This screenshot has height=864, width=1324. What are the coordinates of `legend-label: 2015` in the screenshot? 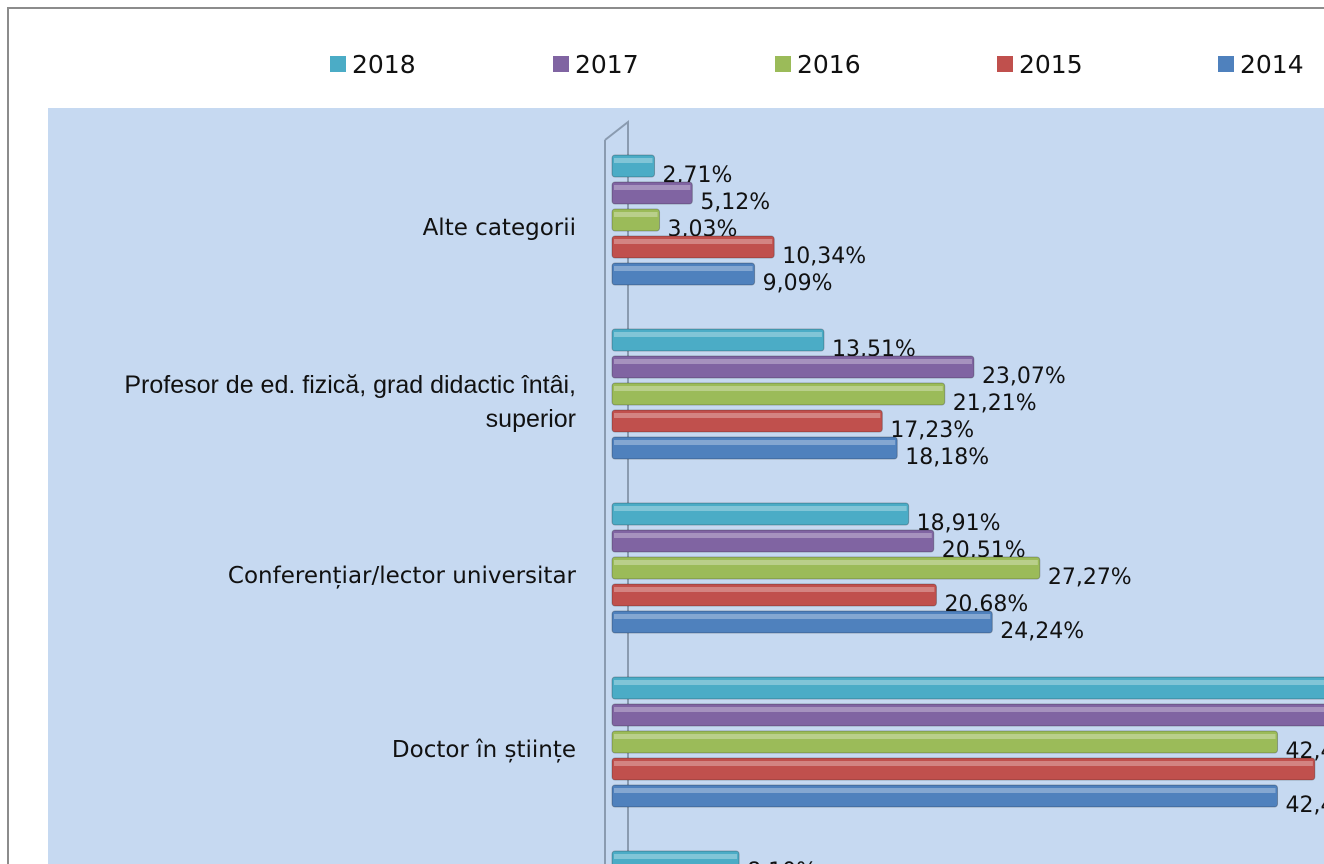 It's located at (1051, 64).